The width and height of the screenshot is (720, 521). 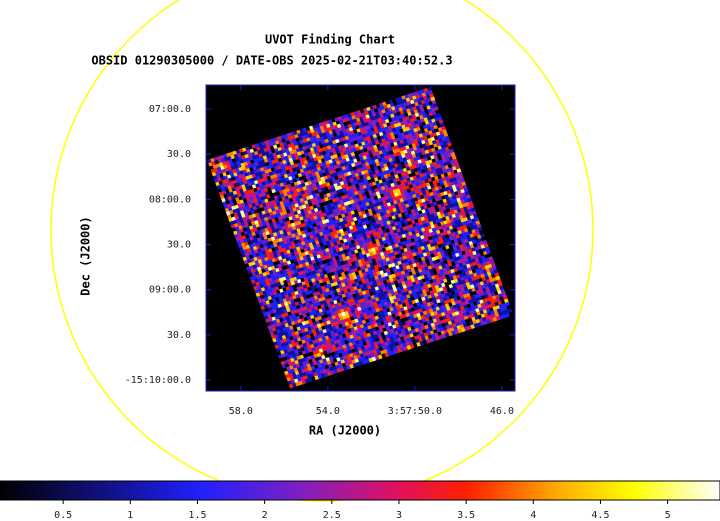 What do you see at coordinates (332, 515) in the screenshot?
I see `colorbar-tick-label: 2.5` at bounding box center [332, 515].